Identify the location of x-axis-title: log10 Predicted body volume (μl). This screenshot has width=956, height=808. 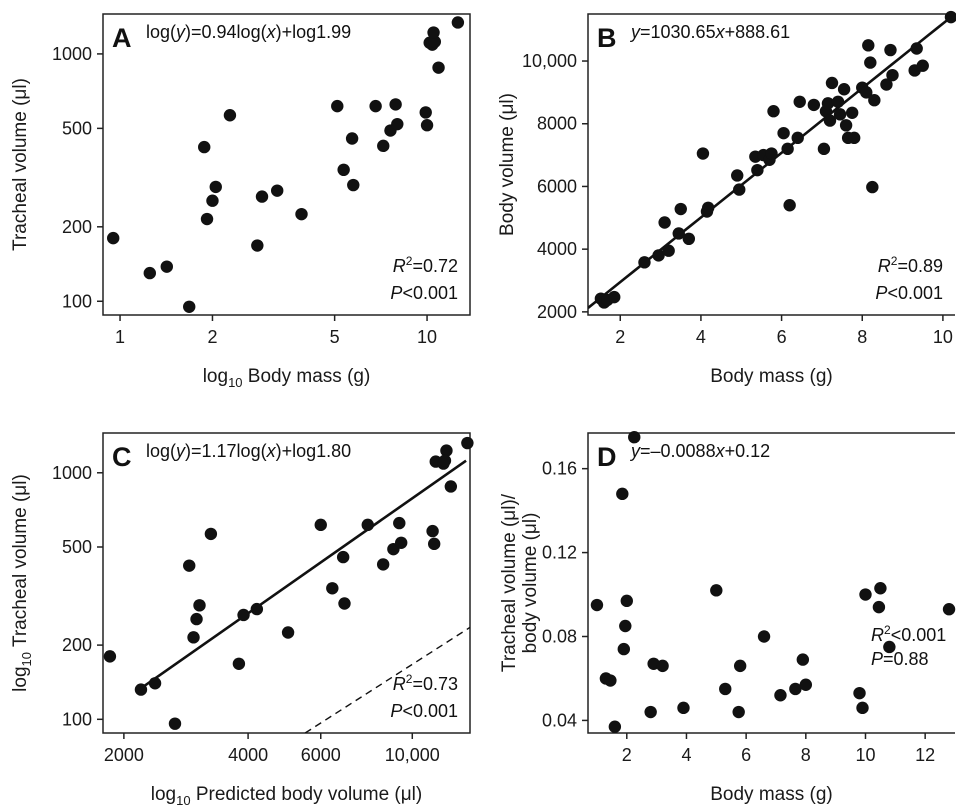
(286, 796).